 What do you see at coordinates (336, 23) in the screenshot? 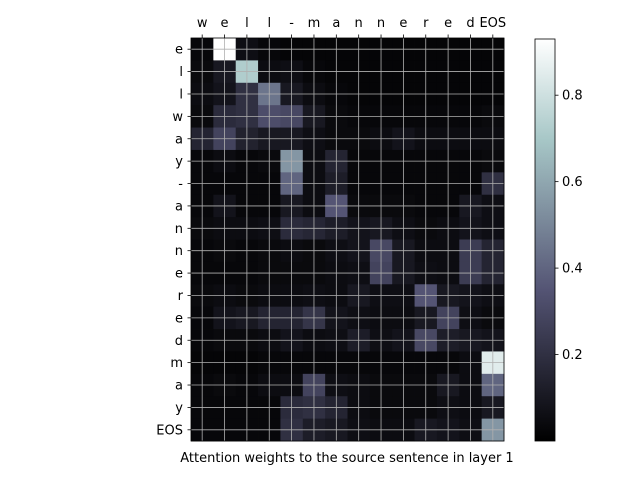
I see `x-tick-label: a` at bounding box center [336, 23].